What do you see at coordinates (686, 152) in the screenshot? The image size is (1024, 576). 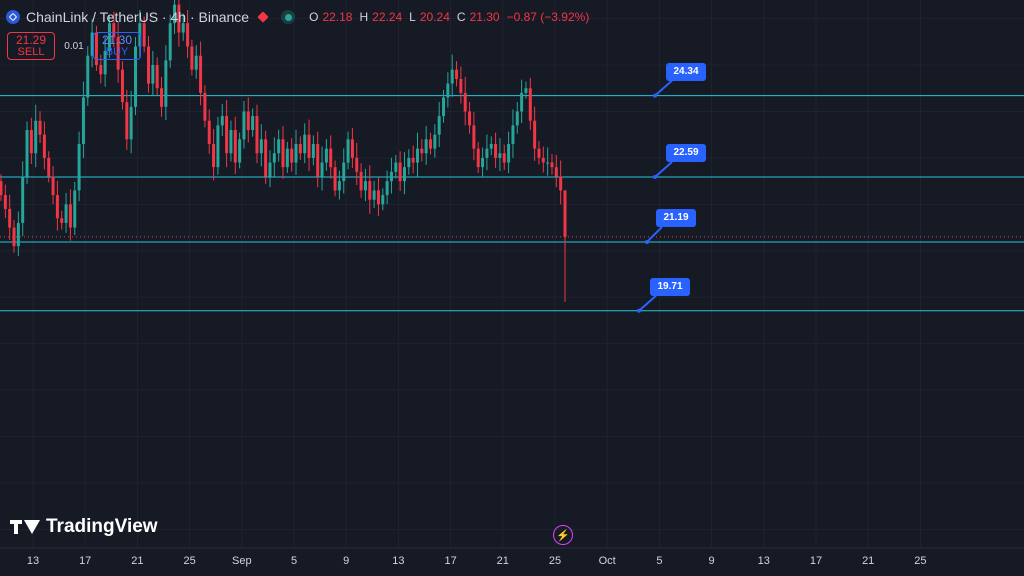 I see `level-callout: 22.59` at bounding box center [686, 152].